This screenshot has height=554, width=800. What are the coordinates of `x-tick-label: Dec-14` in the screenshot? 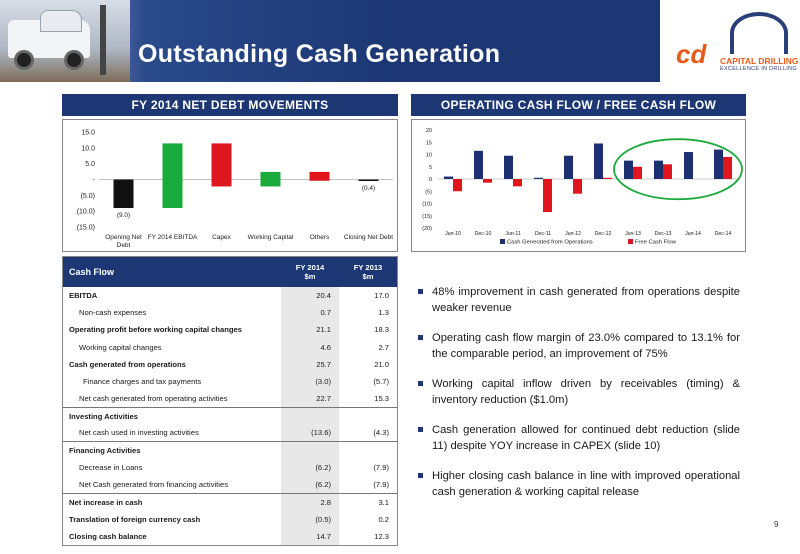 It's located at (723, 234).